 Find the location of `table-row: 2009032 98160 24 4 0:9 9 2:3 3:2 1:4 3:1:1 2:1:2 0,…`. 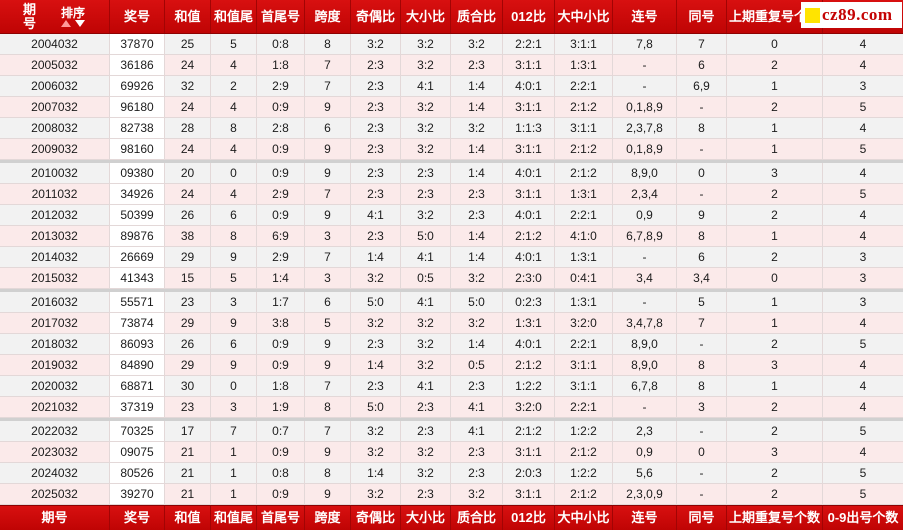

table-row: 2009032 98160 24 4 0:9 9 2:3 3:2 1:4 3:1:1 2:1:2 0,… is located at coordinates (451, 149).